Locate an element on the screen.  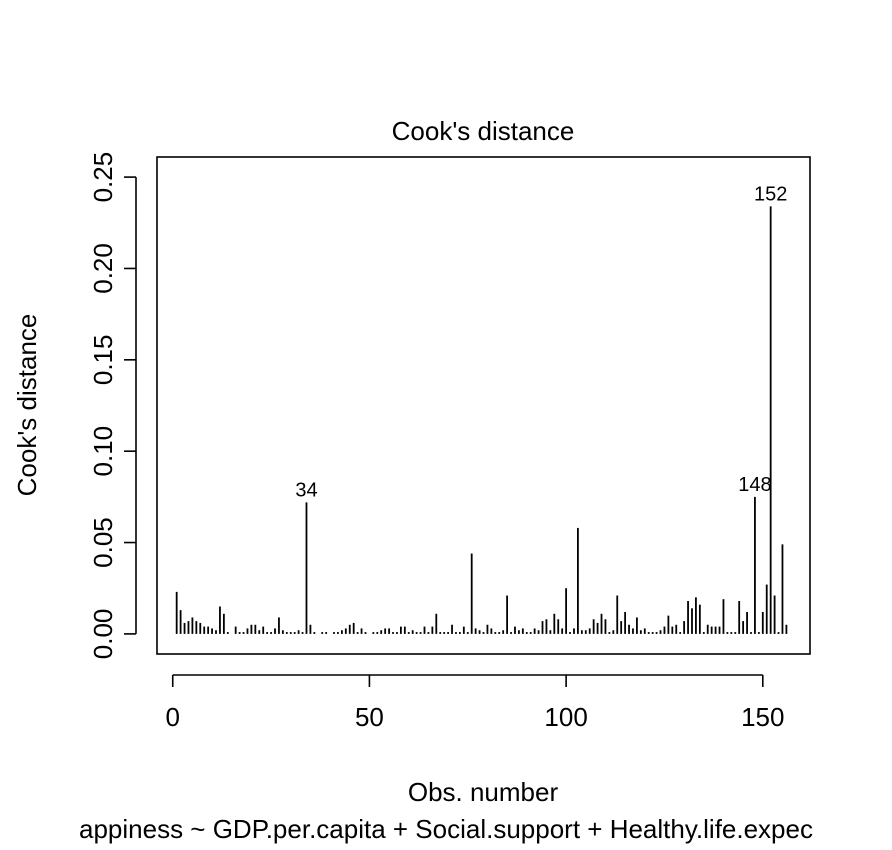
point-label-148: 148 is located at coordinates (754, 485).